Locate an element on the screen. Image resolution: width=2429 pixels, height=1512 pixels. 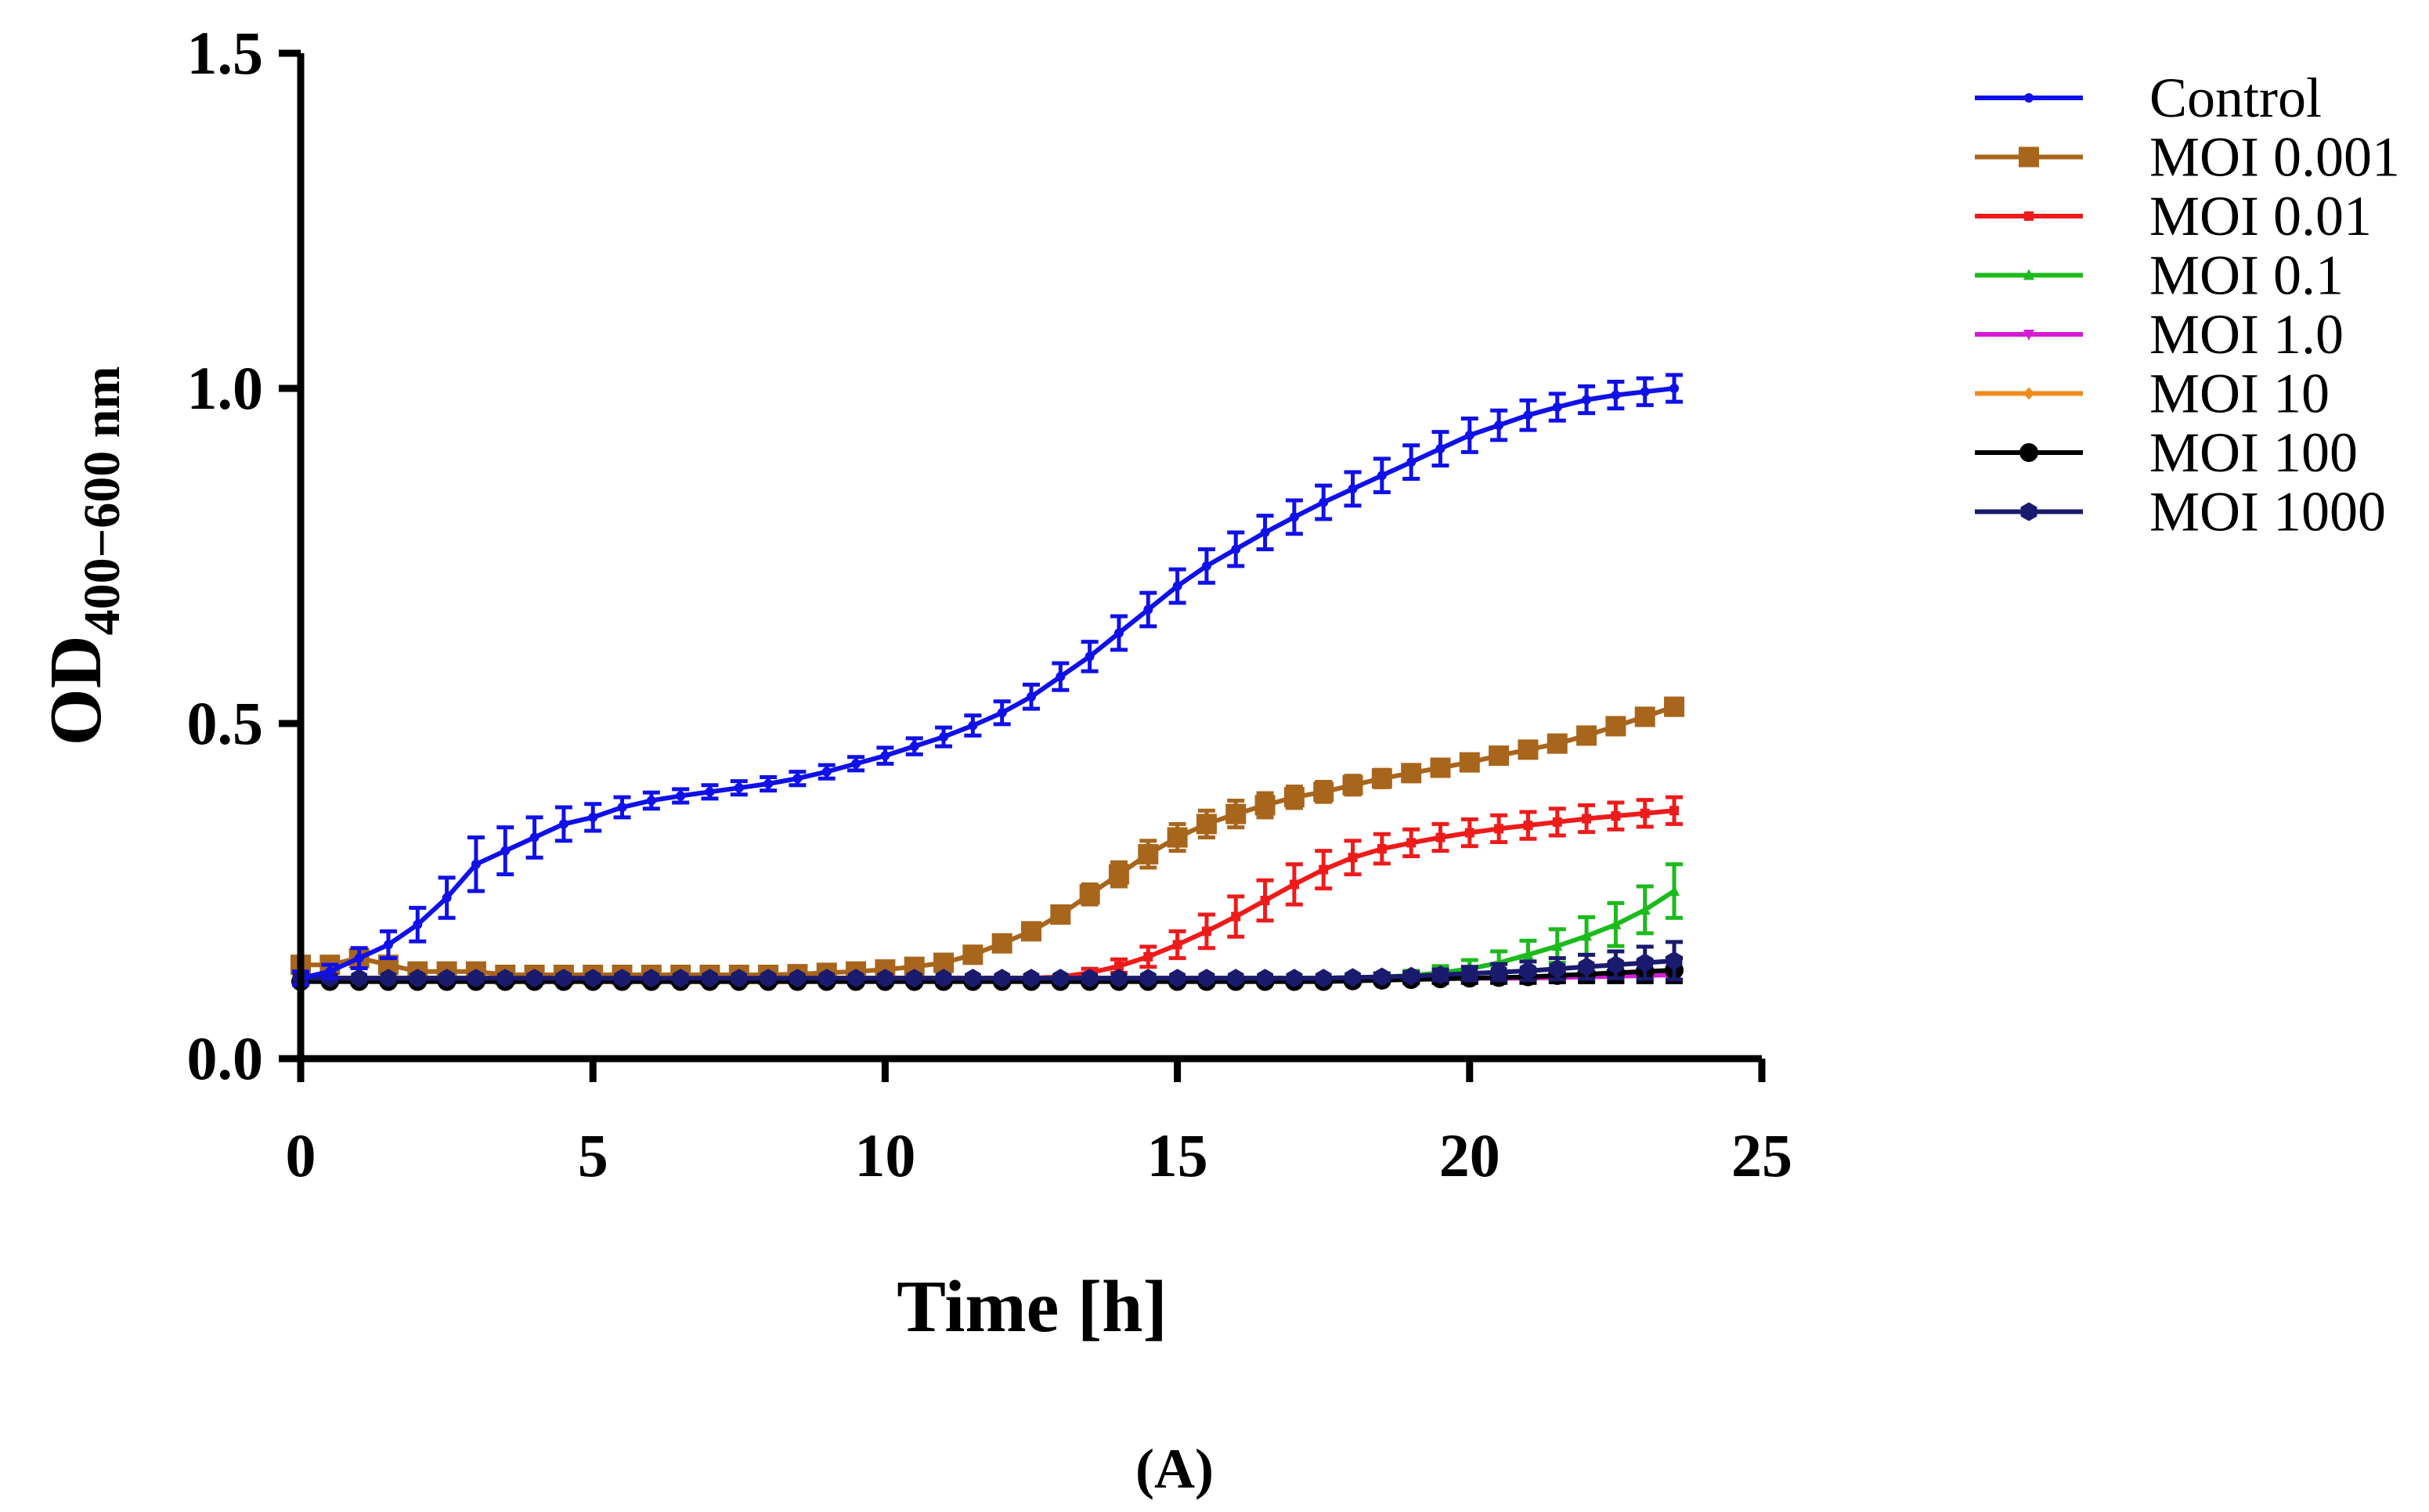
legend-item: MOI 10 is located at coordinates (2152, 394).